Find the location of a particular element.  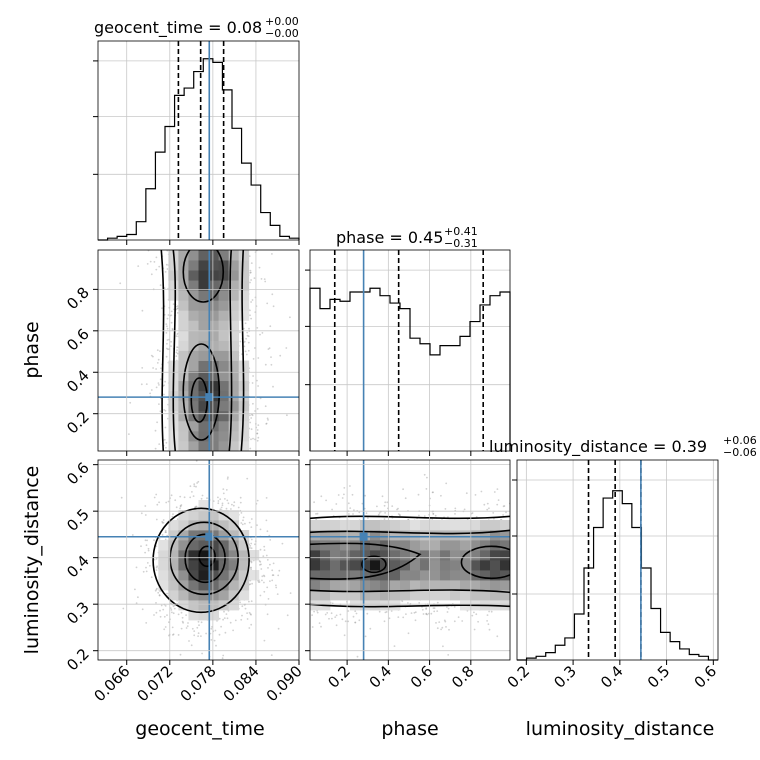

panel-title-geocent_time: geocent_time = 0.08 +0.00 −0.00 is located at coordinates (196, 27).